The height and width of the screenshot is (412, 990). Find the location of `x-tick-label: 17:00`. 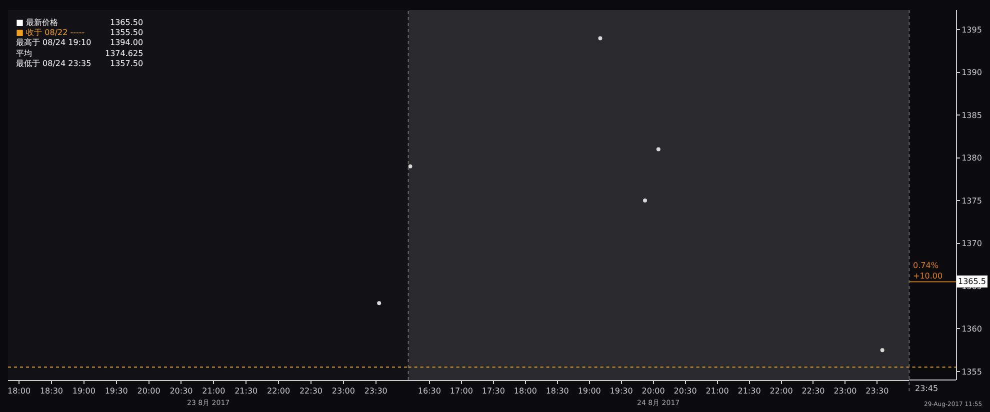

x-tick-label: 17:00 is located at coordinates (461, 391).